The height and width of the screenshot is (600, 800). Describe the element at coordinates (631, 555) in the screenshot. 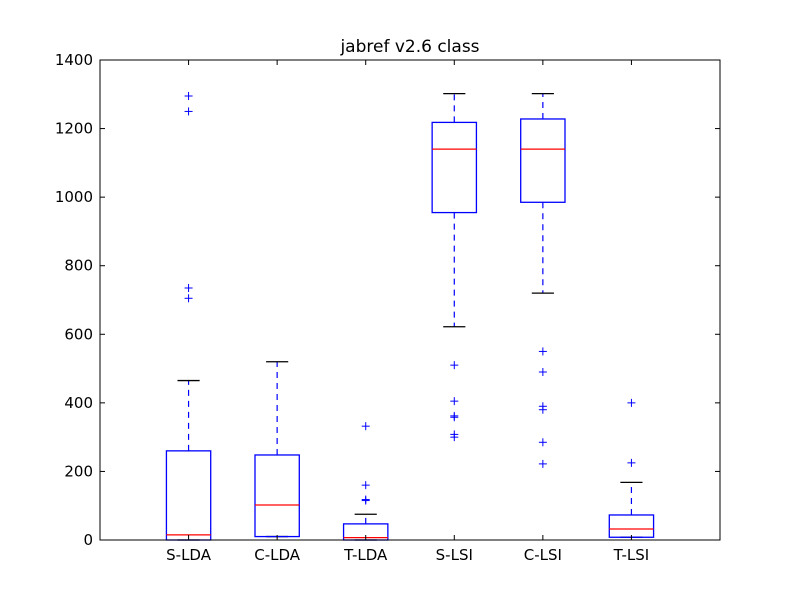

I see `x-tick-label: T-LSI` at that location.